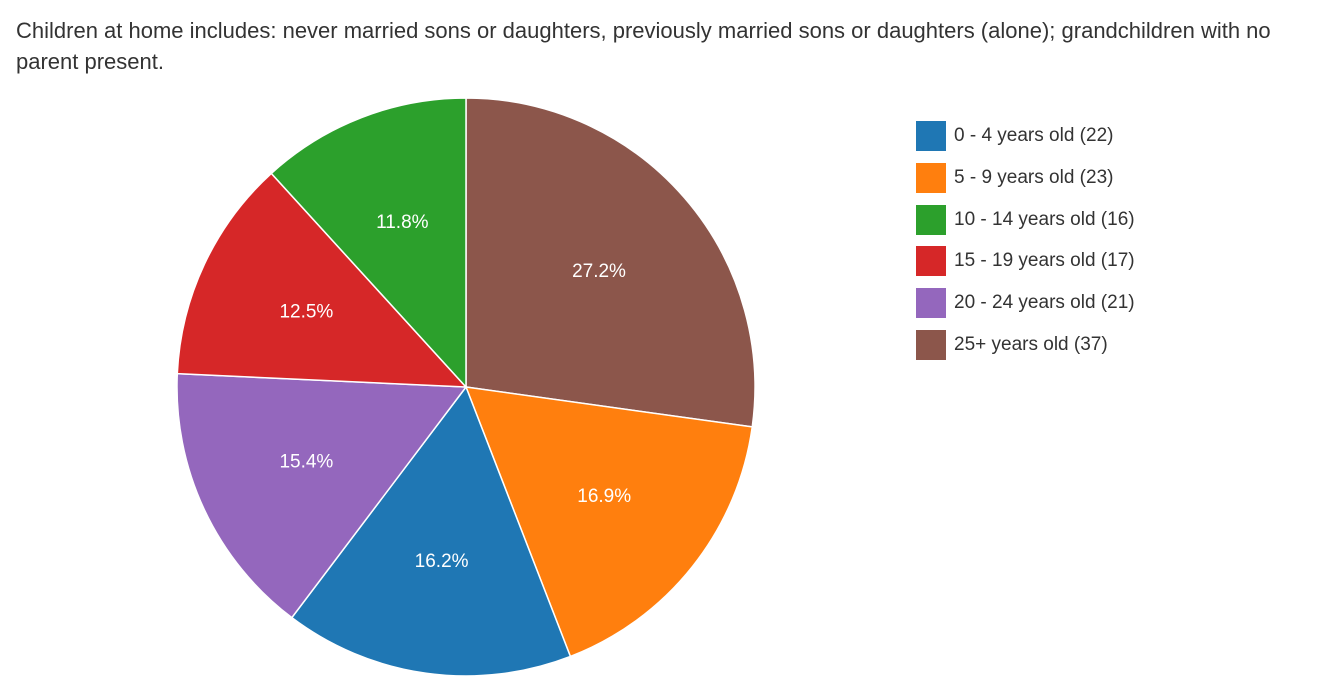 This screenshot has width=1323, height=682. I want to click on legend-item: 25+ years old (37), so click(1025, 344).